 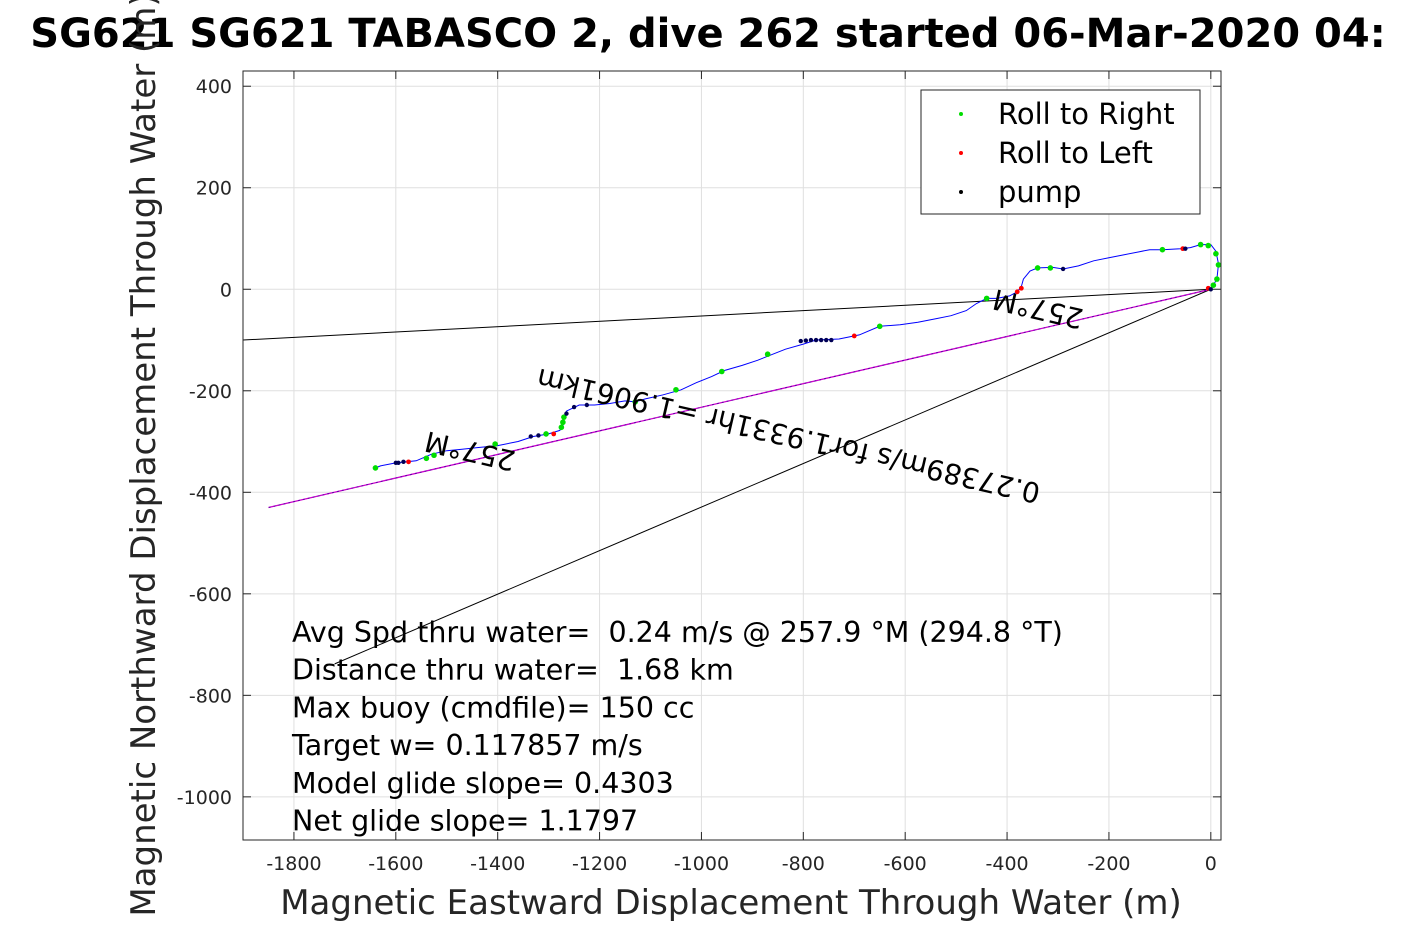 What do you see at coordinates (1075, 153) in the screenshot?
I see `legend-label-roll-left: Roll to Left` at bounding box center [1075, 153].